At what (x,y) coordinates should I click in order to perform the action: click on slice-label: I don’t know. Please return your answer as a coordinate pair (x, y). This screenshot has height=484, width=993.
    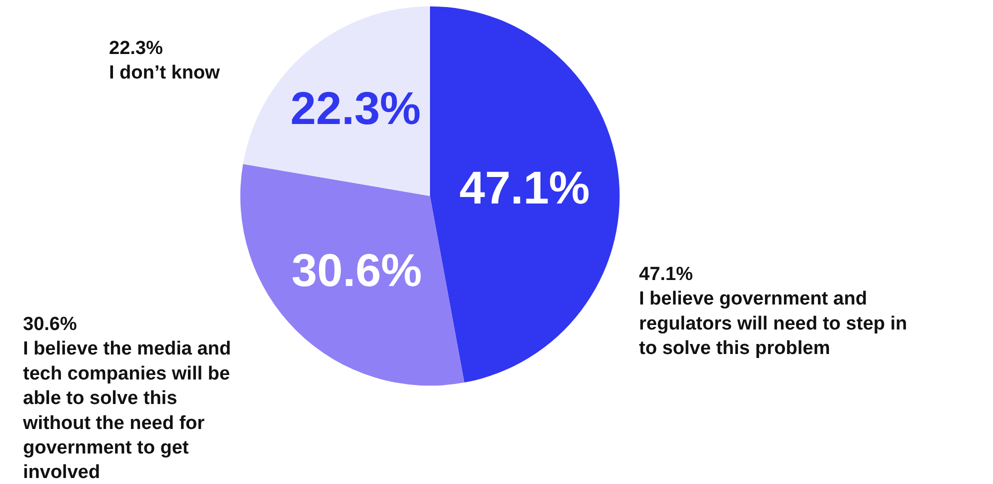
    Looking at the image, I should click on (164, 73).